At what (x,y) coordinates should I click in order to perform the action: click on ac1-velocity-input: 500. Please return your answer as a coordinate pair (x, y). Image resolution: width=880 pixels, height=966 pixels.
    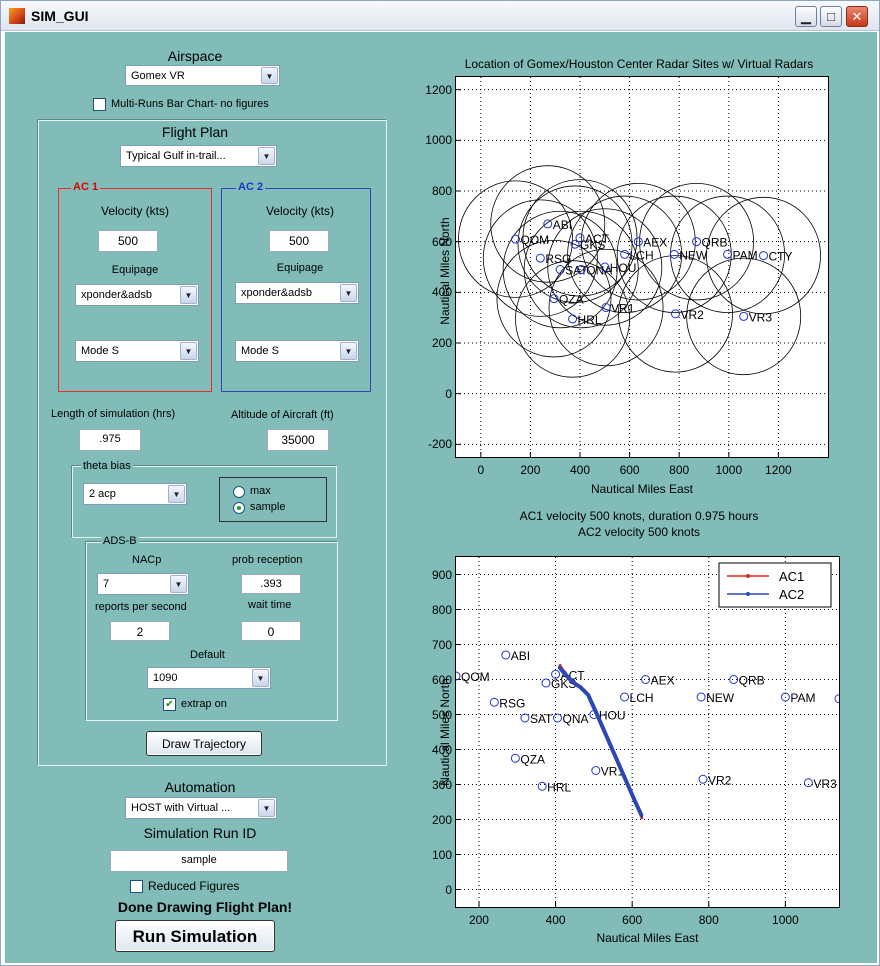
    Looking at the image, I should click on (128, 241).